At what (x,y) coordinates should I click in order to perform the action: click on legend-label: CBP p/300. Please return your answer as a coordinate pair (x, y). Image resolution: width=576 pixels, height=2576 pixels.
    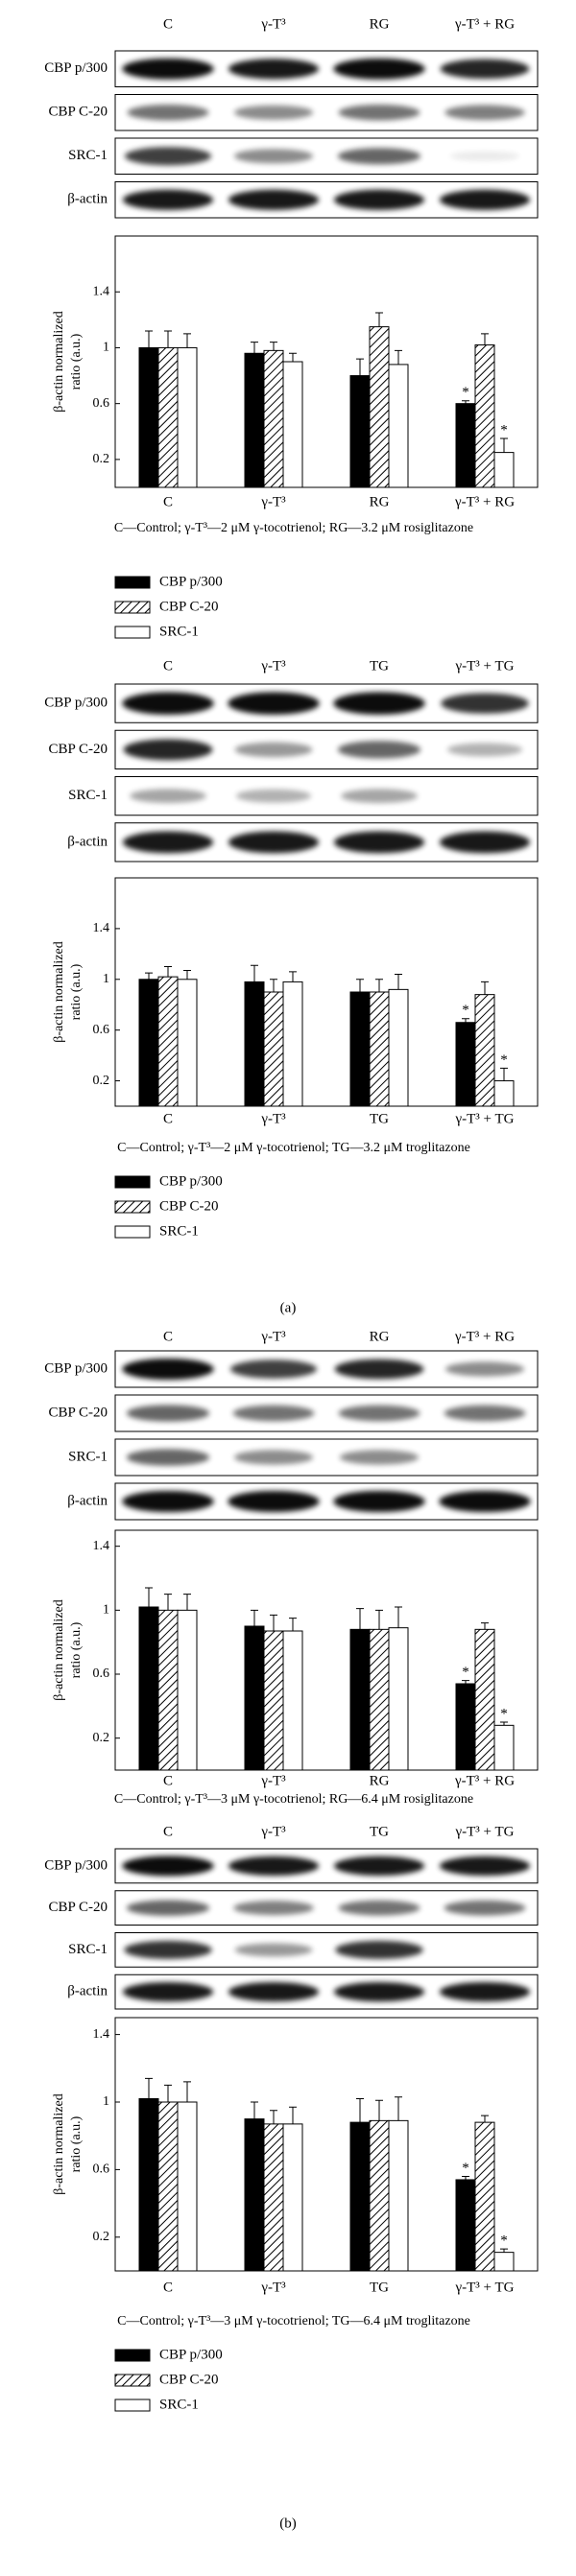
    Looking at the image, I should click on (191, 1181).